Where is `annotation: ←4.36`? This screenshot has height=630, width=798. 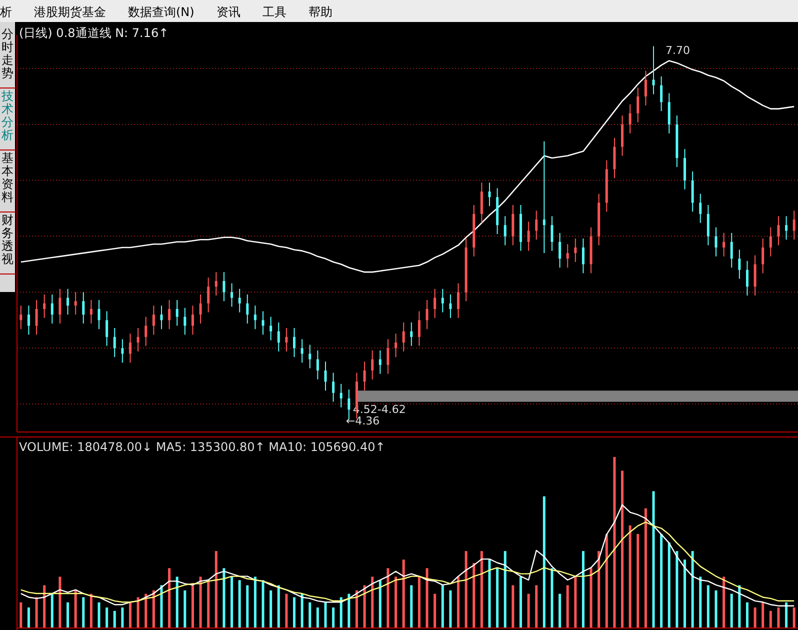
annotation: ←4.36 is located at coordinates (363, 421).